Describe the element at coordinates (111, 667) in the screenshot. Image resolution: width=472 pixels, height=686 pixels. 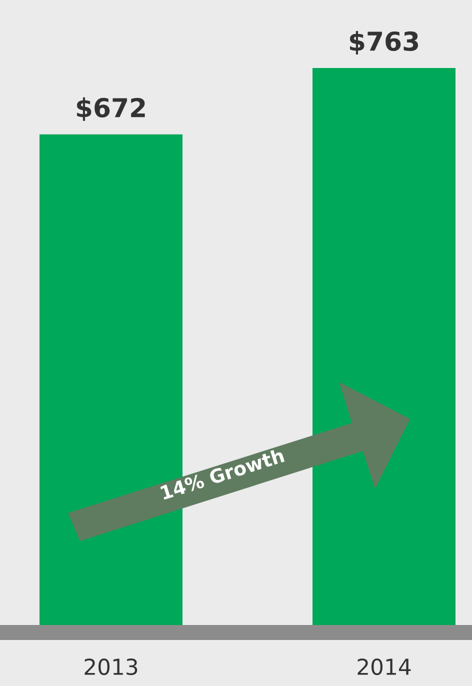
I see `x-tick-label: 2013` at that location.